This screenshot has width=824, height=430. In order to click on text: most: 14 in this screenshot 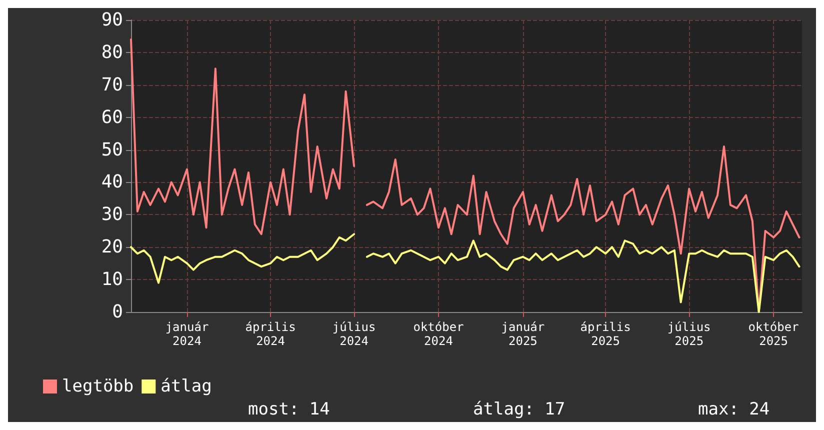, I will do `click(289, 410)`.